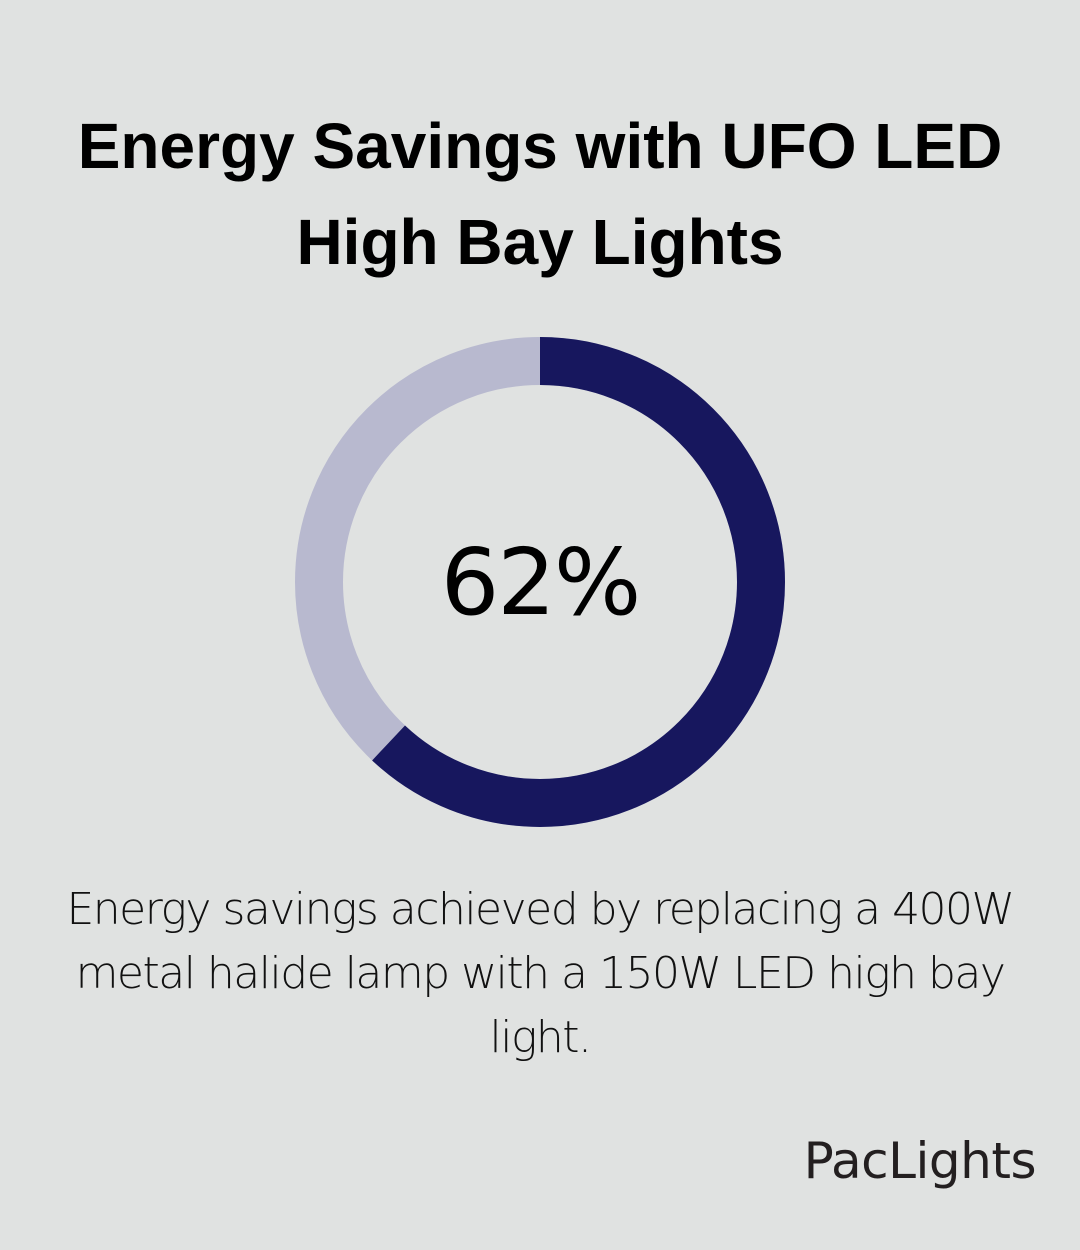 This screenshot has width=1080, height=1250. Describe the element at coordinates (920, 1161) in the screenshot. I see `brand-logo: PacLights` at that location.